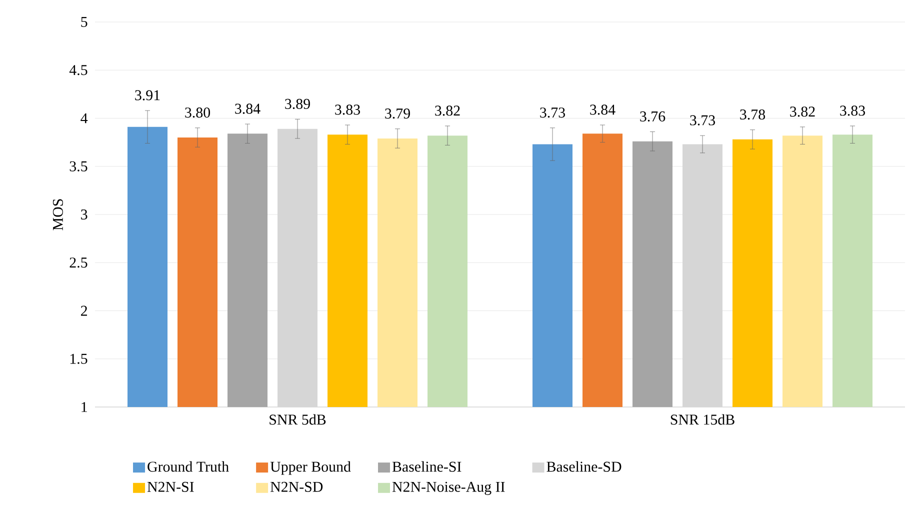 Image resolution: width=910 pixels, height=512 pixels. What do you see at coordinates (170, 487) in the screenshot?
I see `legend-label: N2N-SI` at bounding box center [170, 487].